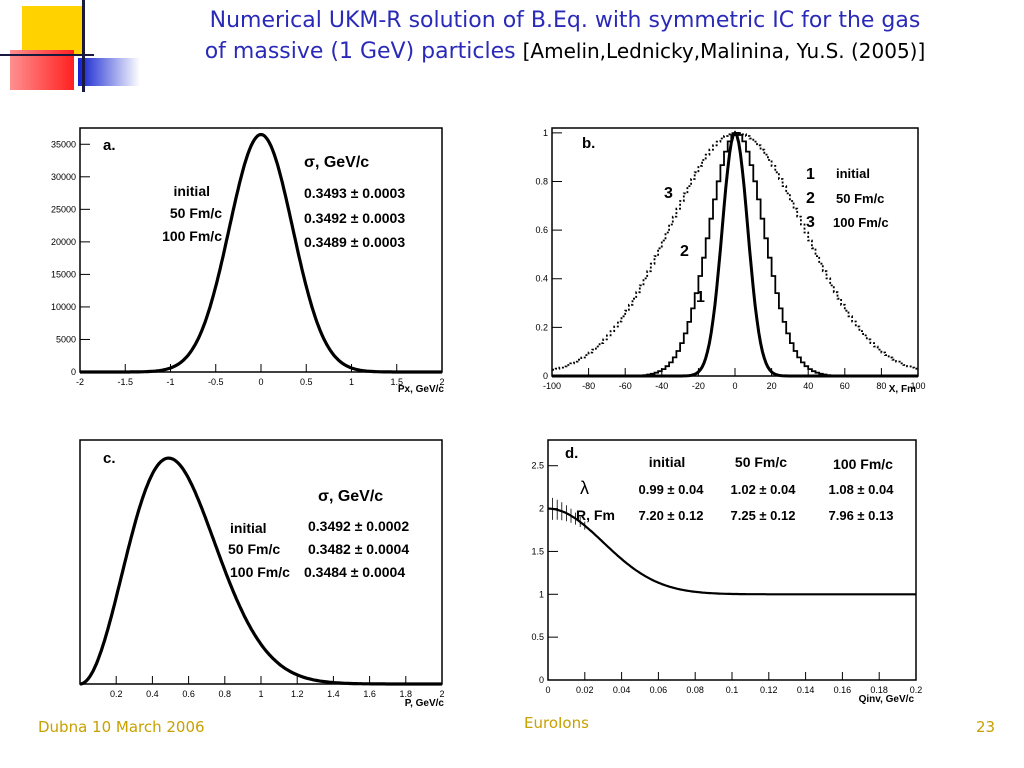 Image resolution: width=1024 pixels, height=768 pixels. What do you see at coordinates (354, 572) in the screenshot?
I see `panel-c-legend-value-2: 0.3484 ± 0.0004` at bounding box center [354, 572].